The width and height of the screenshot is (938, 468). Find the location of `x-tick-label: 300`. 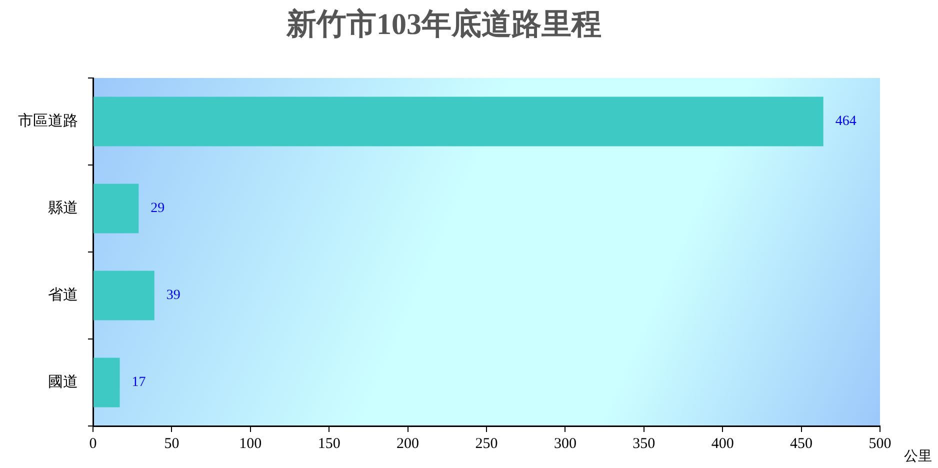

x-tick-label: 300 is located at coordinates (565, 444).